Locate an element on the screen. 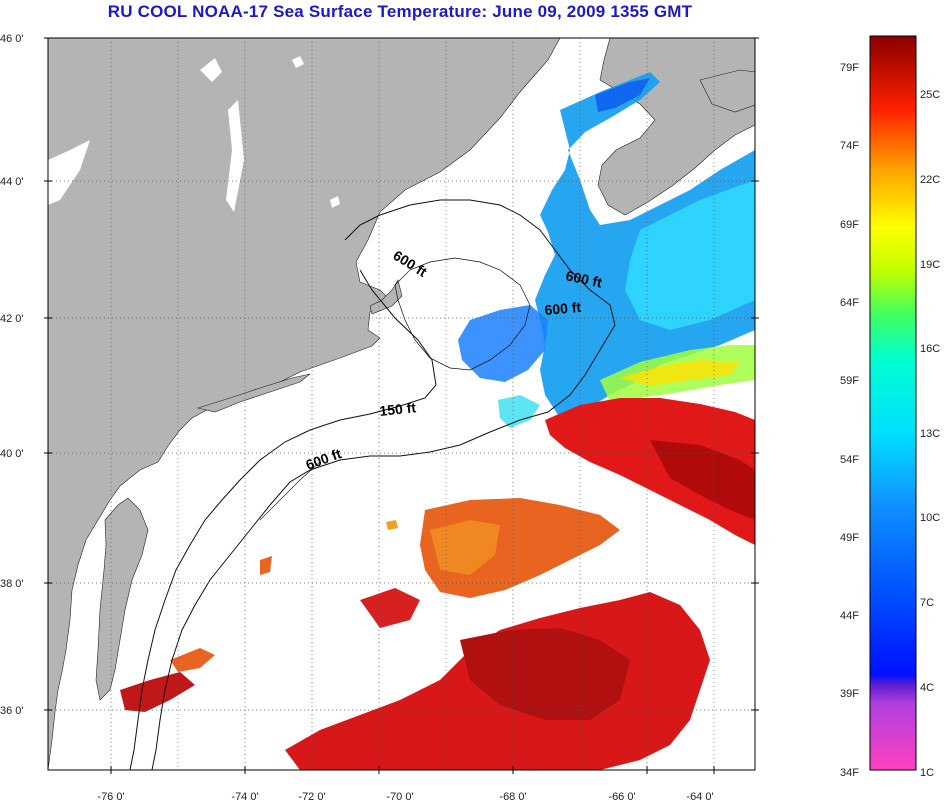 The image size is (944, 809). colorbar-f-64: 64F is located at coordinates (849, 303).